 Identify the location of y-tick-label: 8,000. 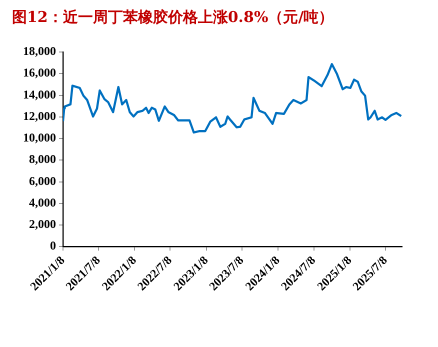
(42, 159).